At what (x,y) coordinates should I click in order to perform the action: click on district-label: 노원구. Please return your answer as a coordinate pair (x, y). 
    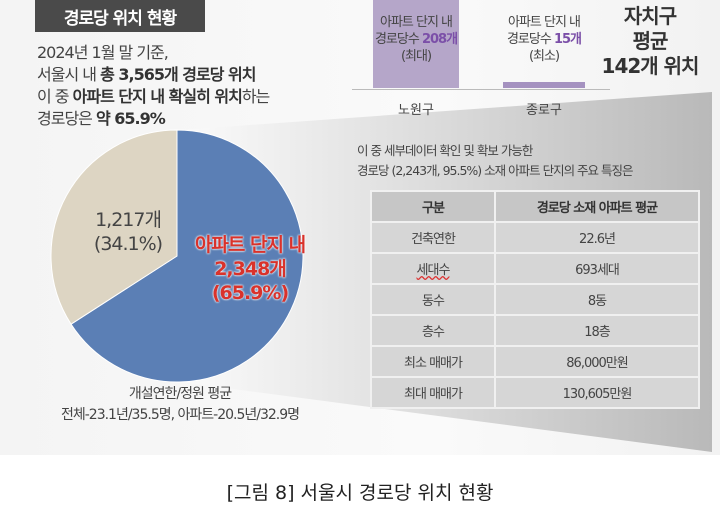
    Looking at the image, I should click on (416, 110).